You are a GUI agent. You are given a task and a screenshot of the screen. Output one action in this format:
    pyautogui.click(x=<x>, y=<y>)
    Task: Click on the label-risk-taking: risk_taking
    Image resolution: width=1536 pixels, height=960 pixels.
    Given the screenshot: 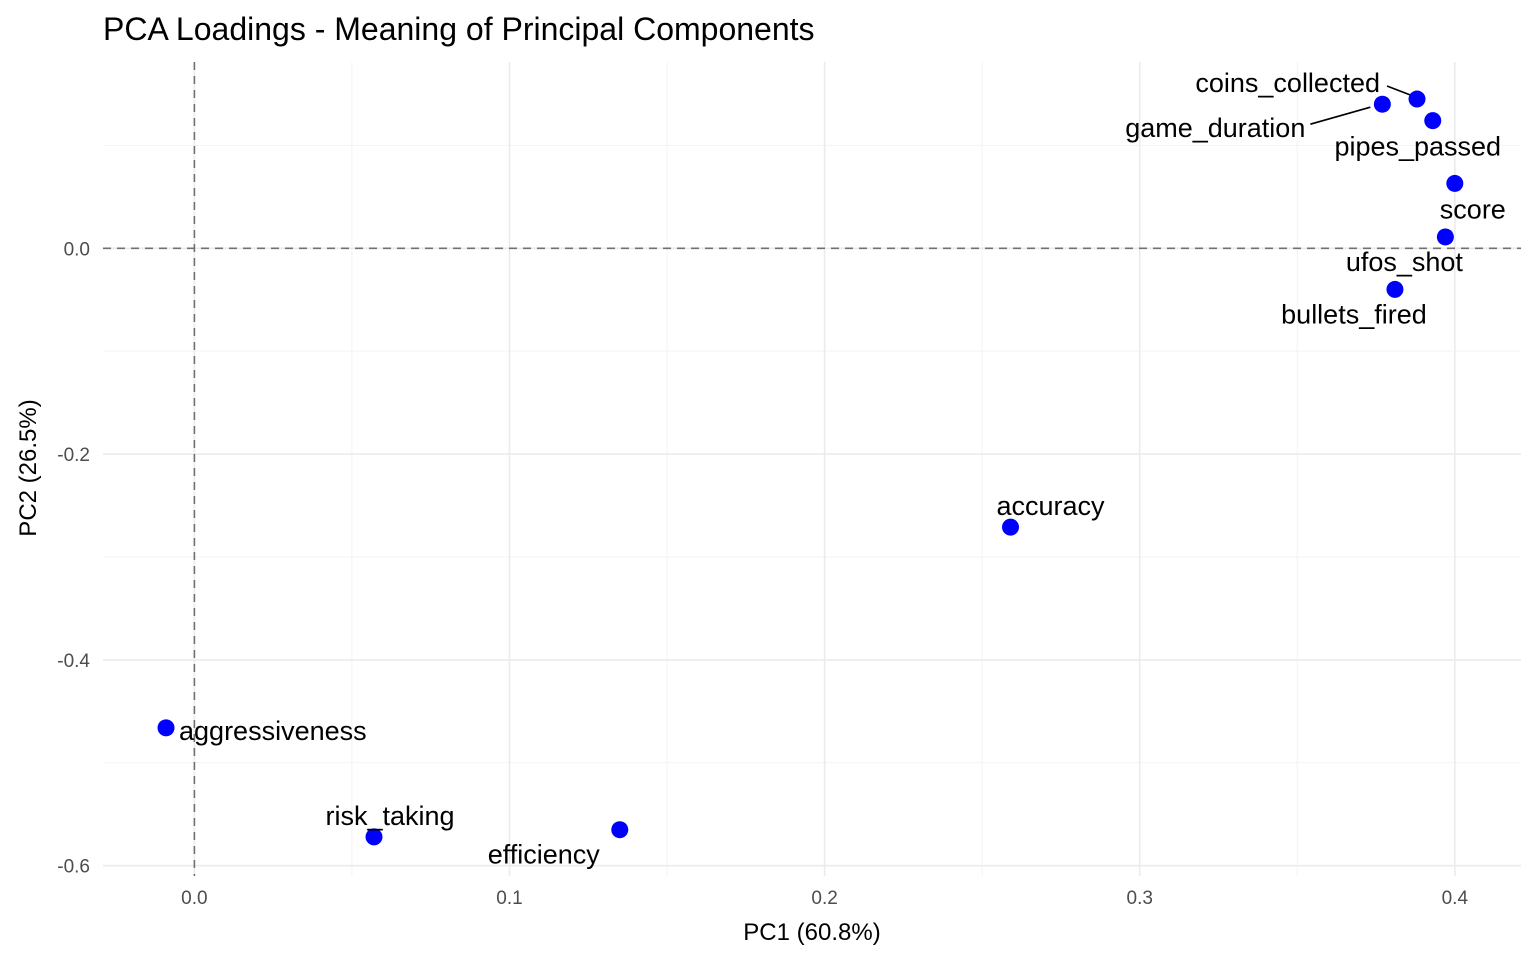 What is the action you would take?
    pyautogui.click(x=389, y=816)
    